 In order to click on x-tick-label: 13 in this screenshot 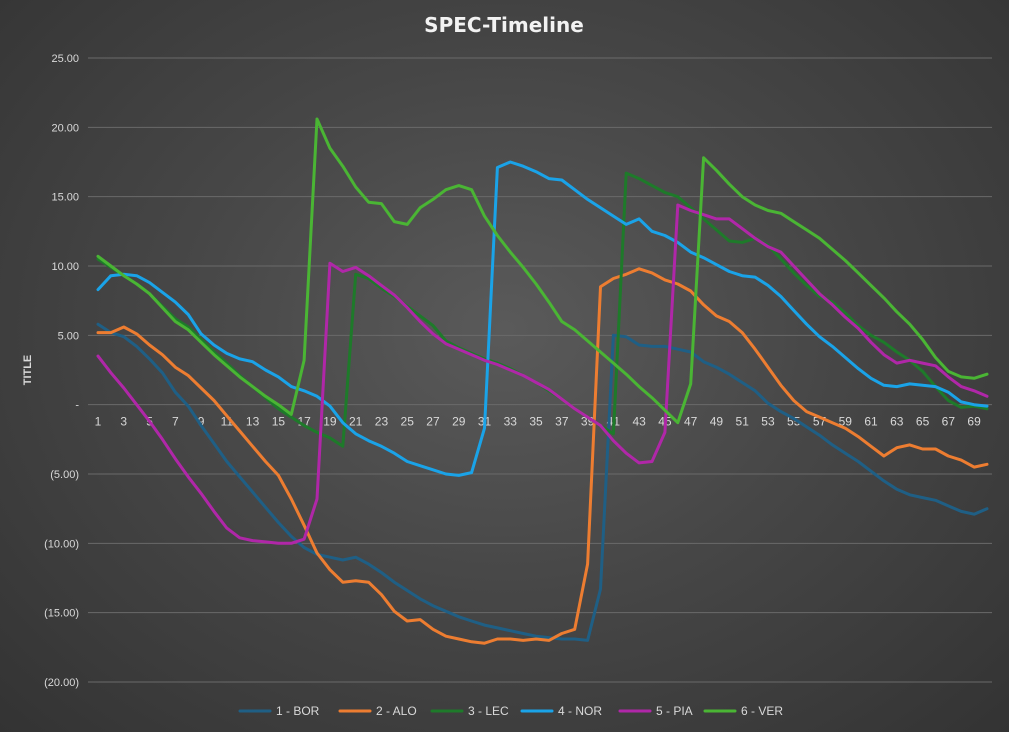, I will do `click(253, 422)`.